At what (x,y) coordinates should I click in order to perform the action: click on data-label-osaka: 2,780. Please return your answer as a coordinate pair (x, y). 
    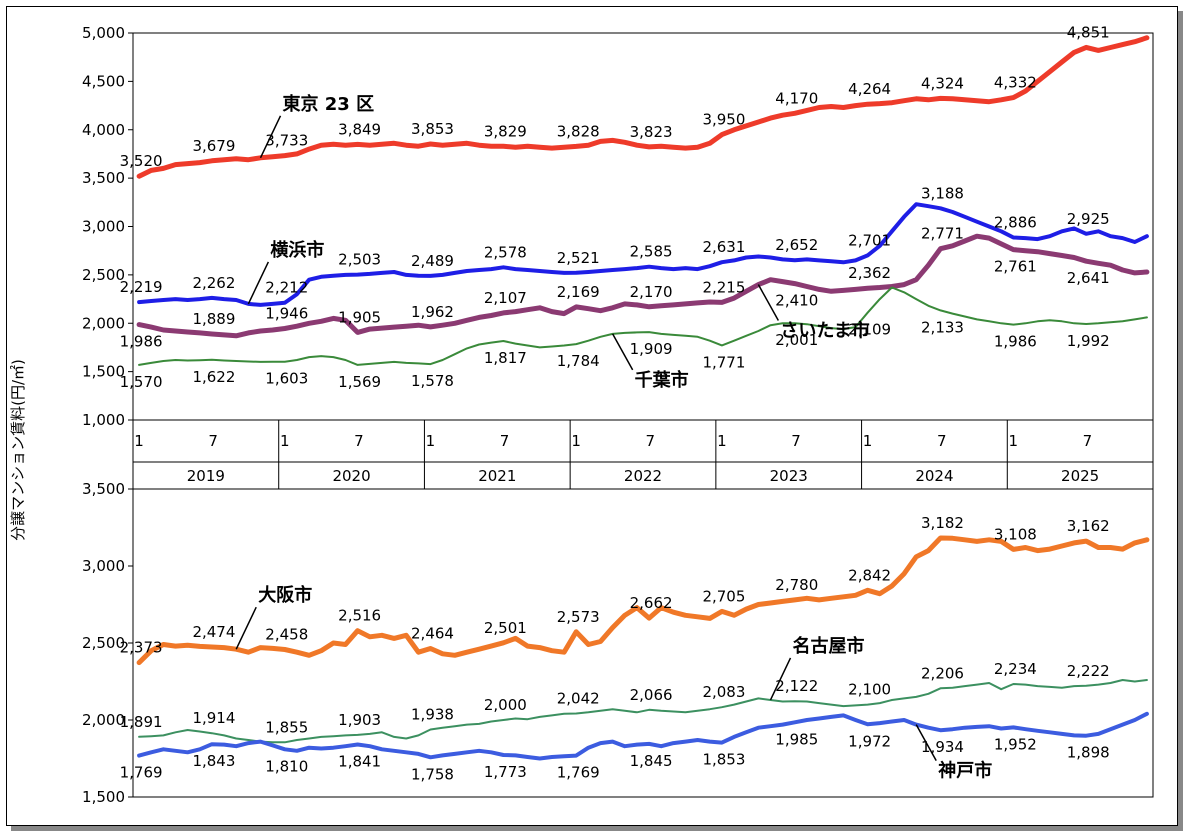
    Looking at the image, I should click on (796, 585).